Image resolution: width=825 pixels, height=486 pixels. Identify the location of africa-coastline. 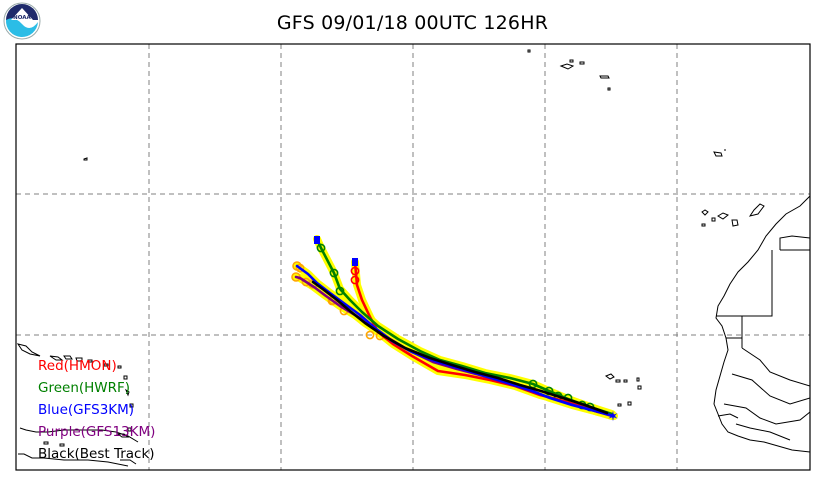
(761, 324).